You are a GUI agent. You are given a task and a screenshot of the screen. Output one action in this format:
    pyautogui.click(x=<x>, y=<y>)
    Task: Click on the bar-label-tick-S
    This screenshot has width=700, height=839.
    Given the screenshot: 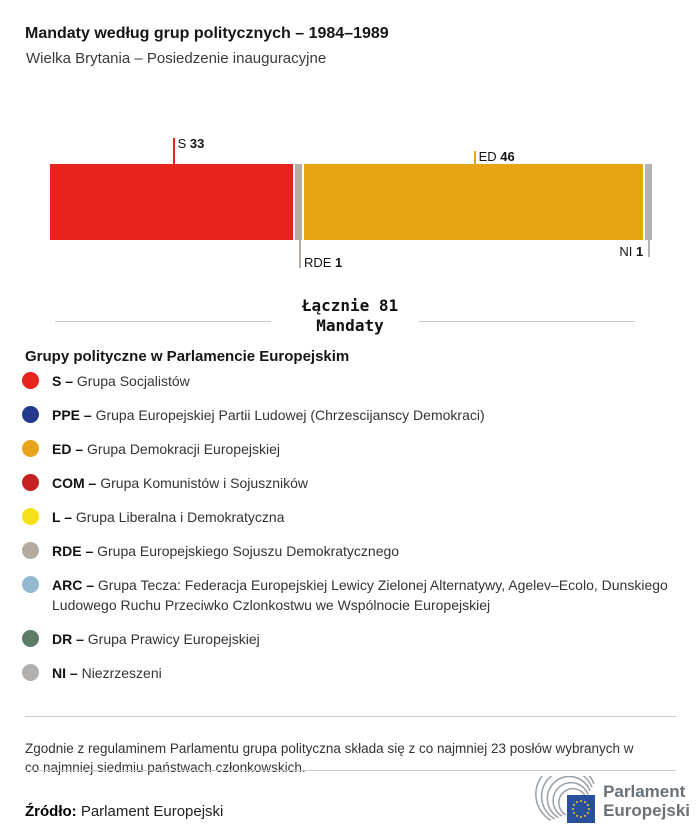 What is the action you would take?
    pyautogui.click(x=173, y=151)
    